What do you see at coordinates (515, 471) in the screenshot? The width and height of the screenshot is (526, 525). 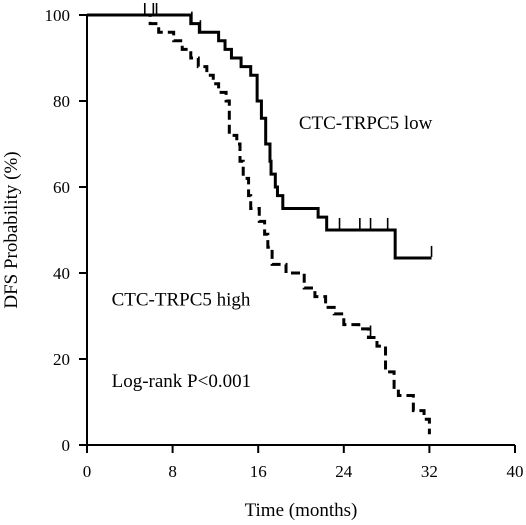 I see `x-tick-label: 40` at bounding box center [515, 471].